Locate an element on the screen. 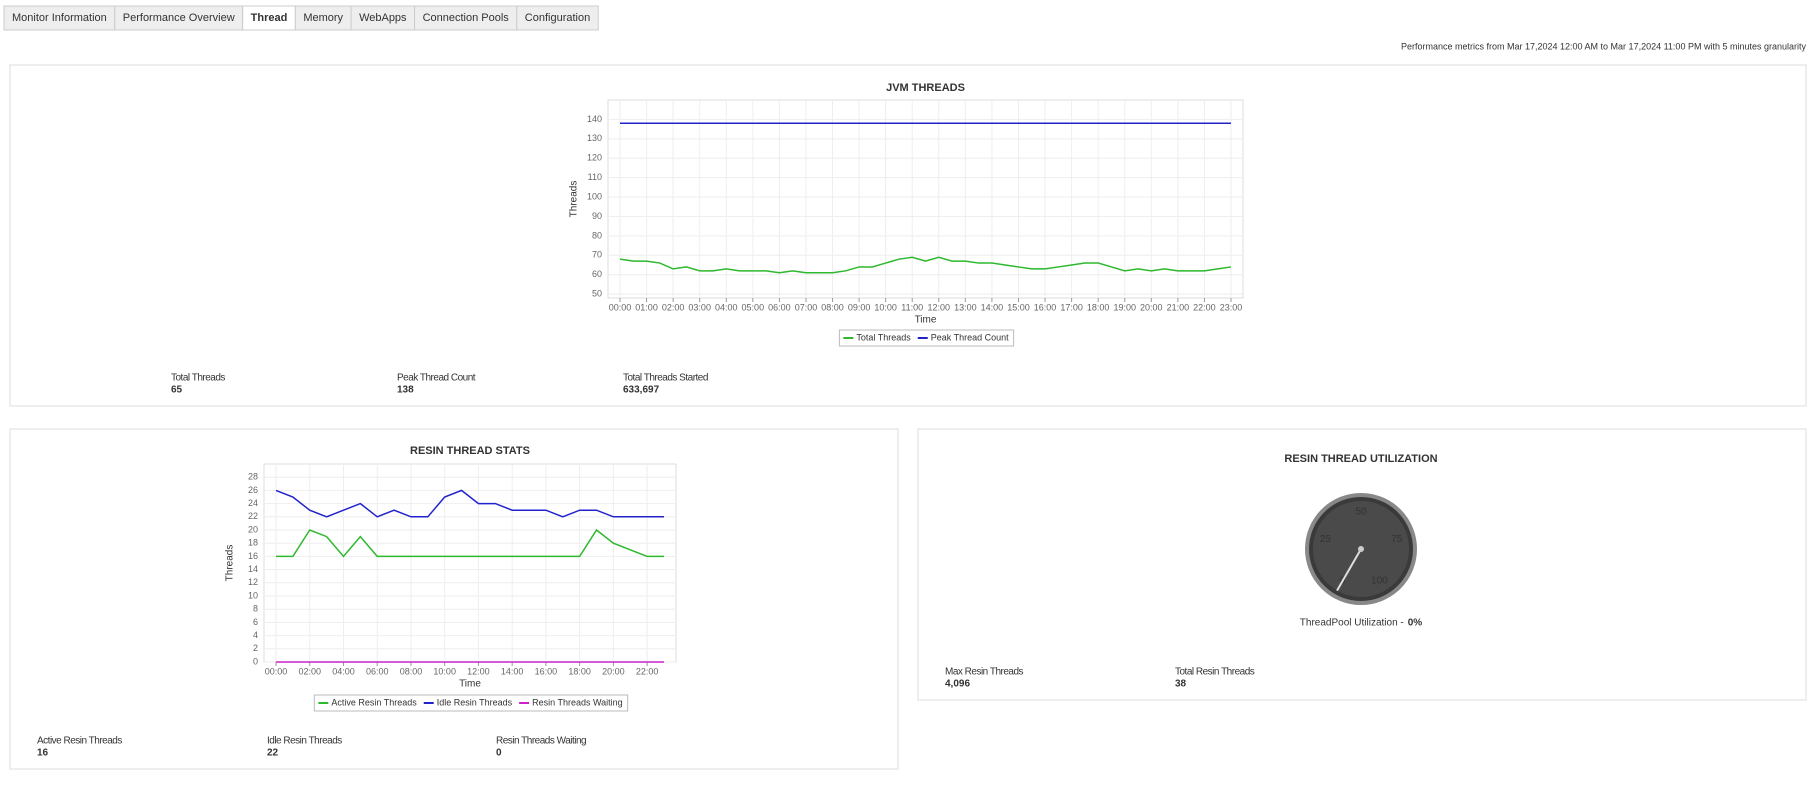 This screenshot has width=1810, height=794. y-tick-label: 2 is located at coordinates (255, 648).